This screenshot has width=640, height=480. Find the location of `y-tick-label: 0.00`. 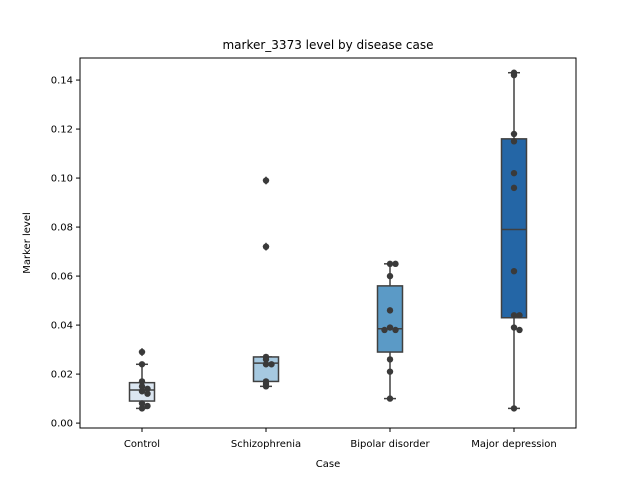

y-tick-label: 0.00 is located at coordinates (62, 424).